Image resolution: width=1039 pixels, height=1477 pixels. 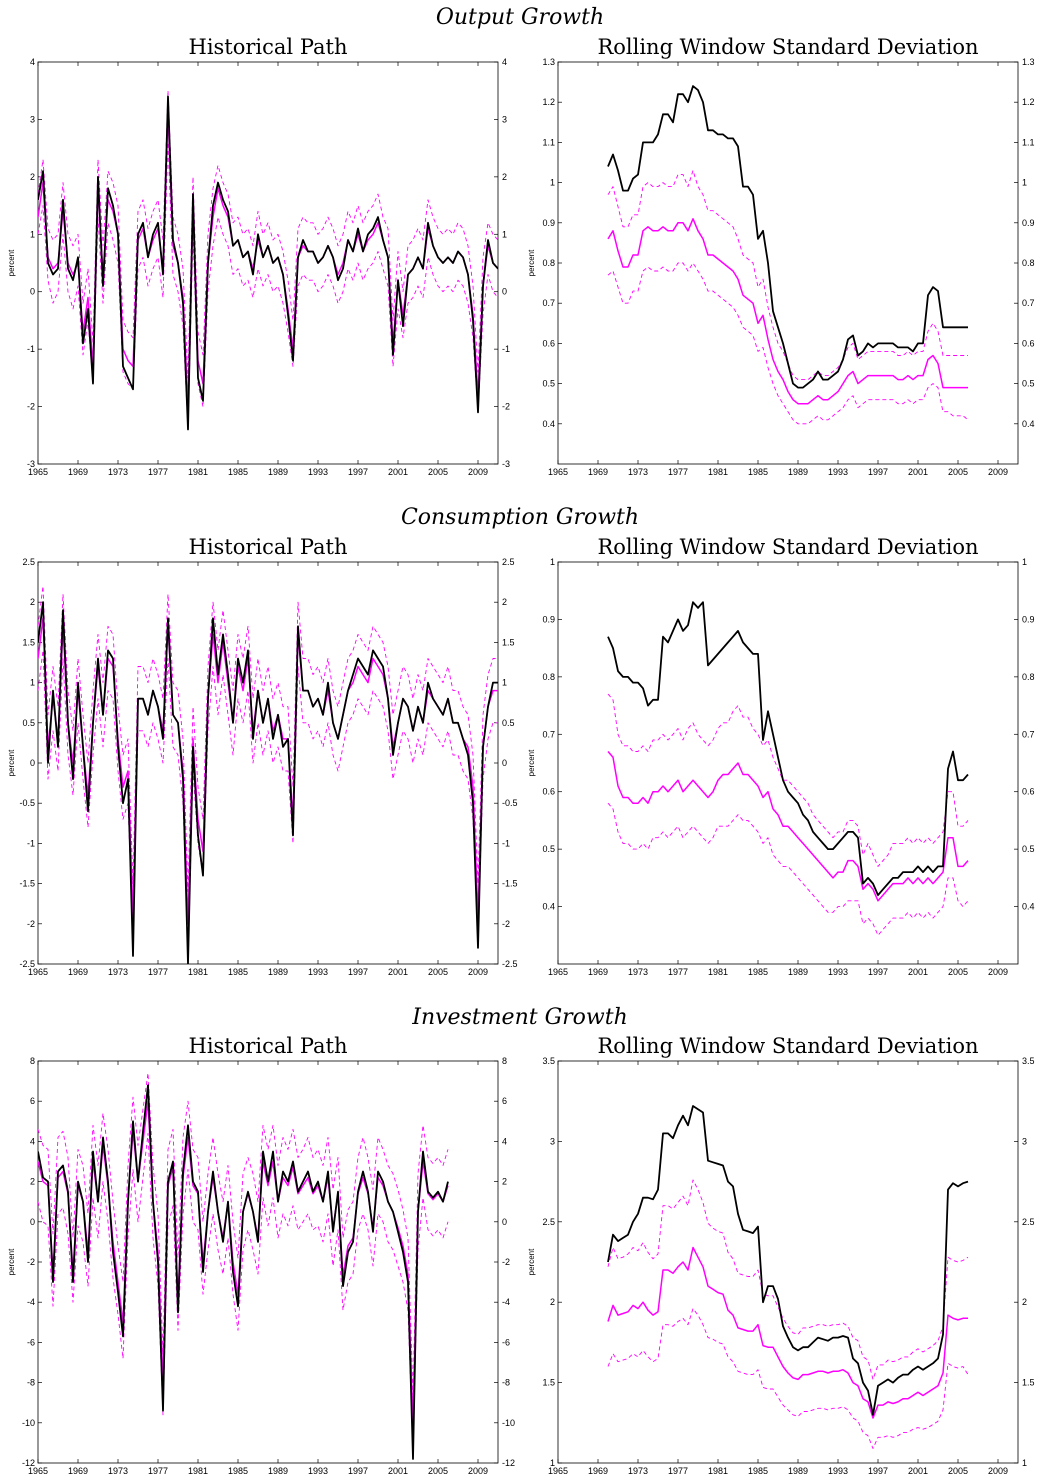 I want to click on y-tick-label-right: 1, so click(x=1024, y=183).